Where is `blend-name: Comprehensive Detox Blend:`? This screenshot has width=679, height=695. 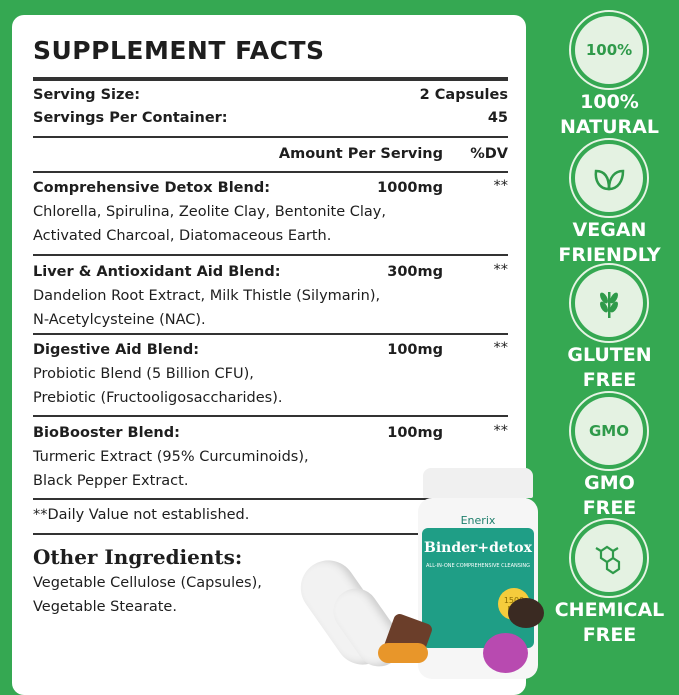
blend-name: Comprehensive Detox Blend: is located at coordinates (152, 188).